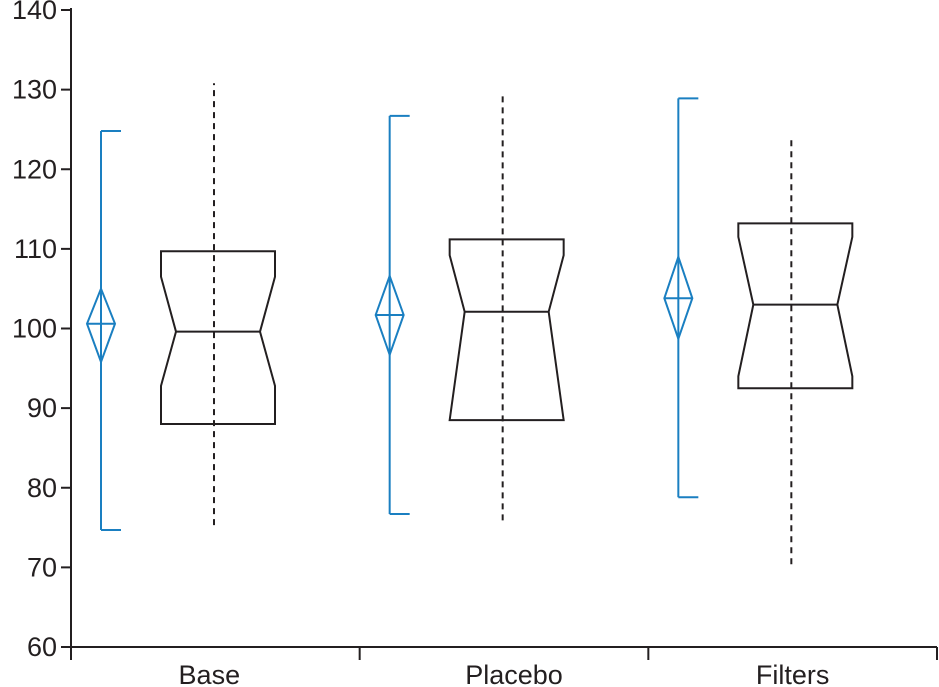 Image resolution: width=939 pixels, height=687 pixels. I want to click on y-tick-label: 120, so click(34, 169).